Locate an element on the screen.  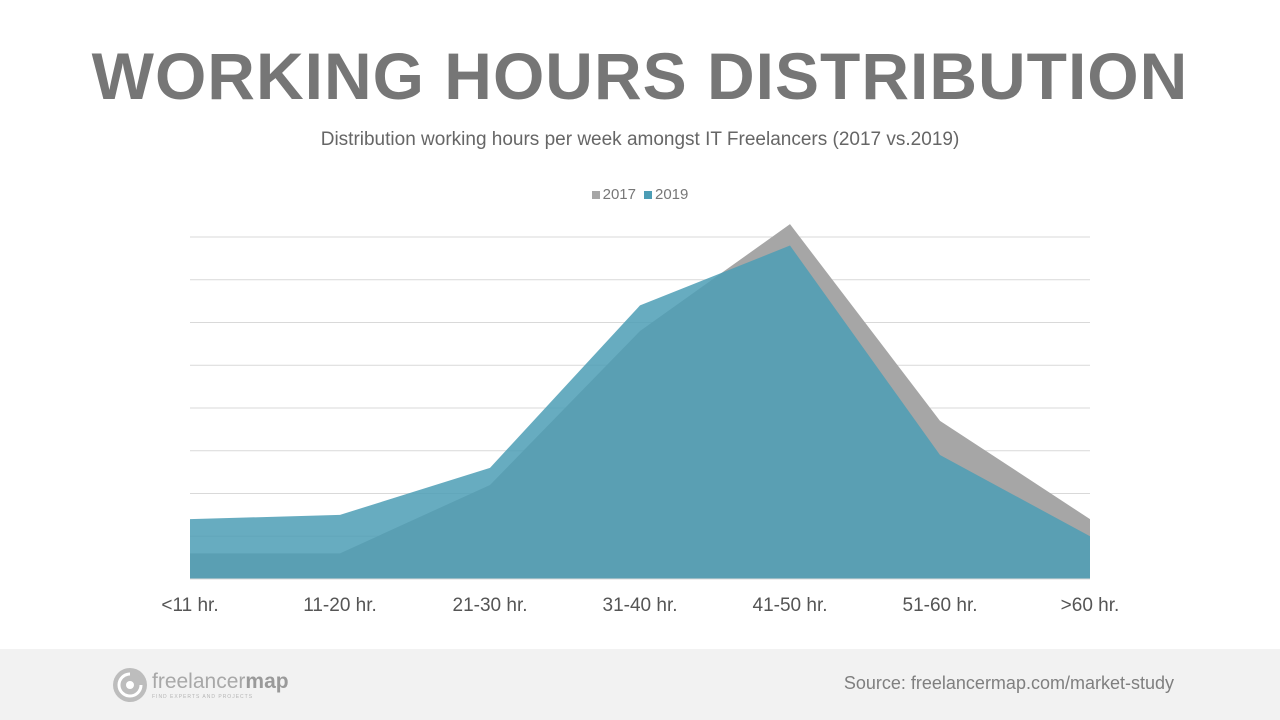
chart-title: WORKING HOURS DISTRIBUTION is located at coordinates (640, 76).